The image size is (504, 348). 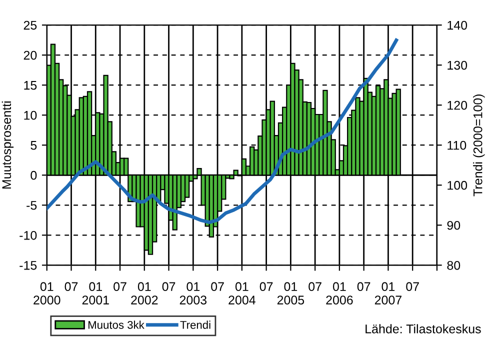 I want to click on text: Lähde: Tilastokeskus, so click(x=423, y=329).